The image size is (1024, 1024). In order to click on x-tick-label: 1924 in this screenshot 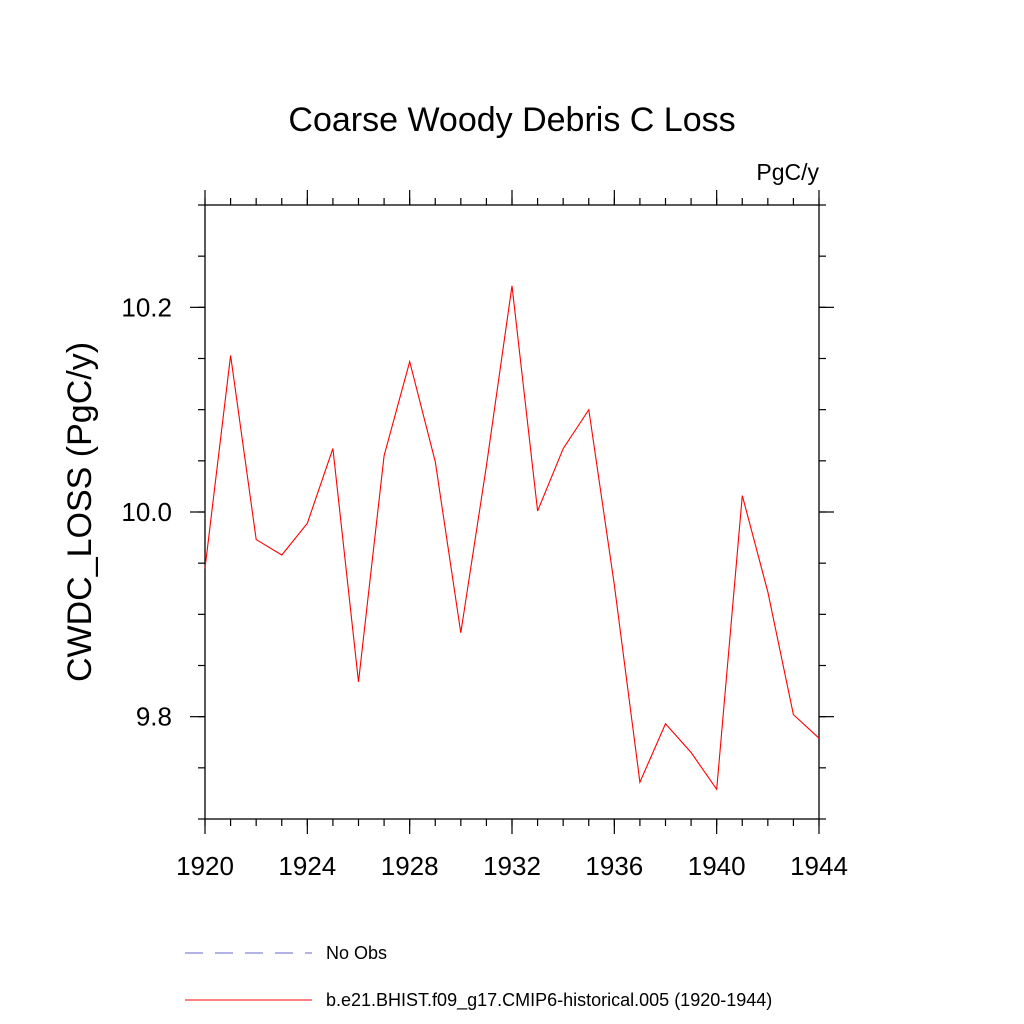, I will do `click(307, 866)`.